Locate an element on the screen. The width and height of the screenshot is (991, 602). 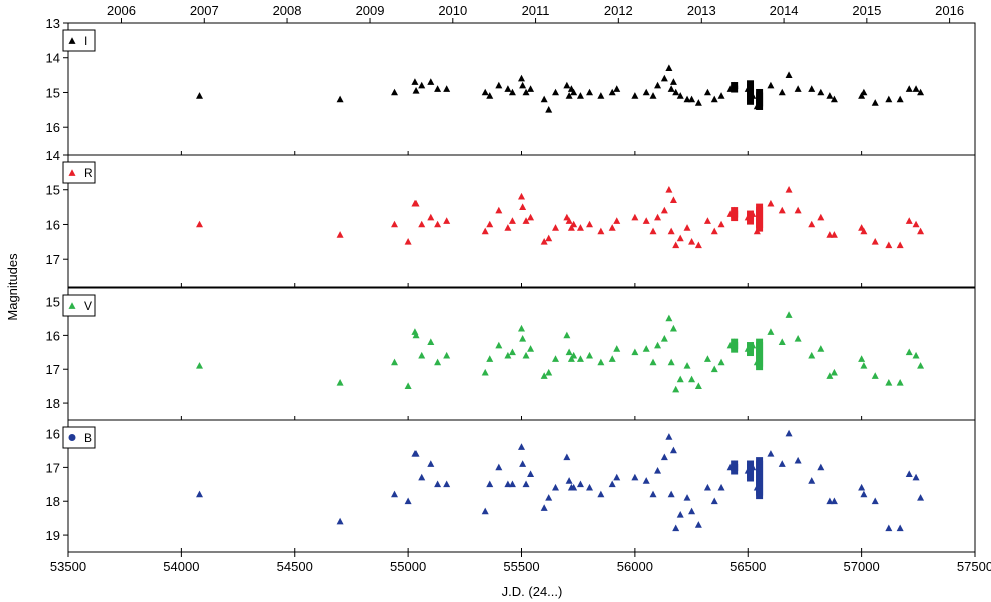
series-r-points is located at coordinates (560, 217).